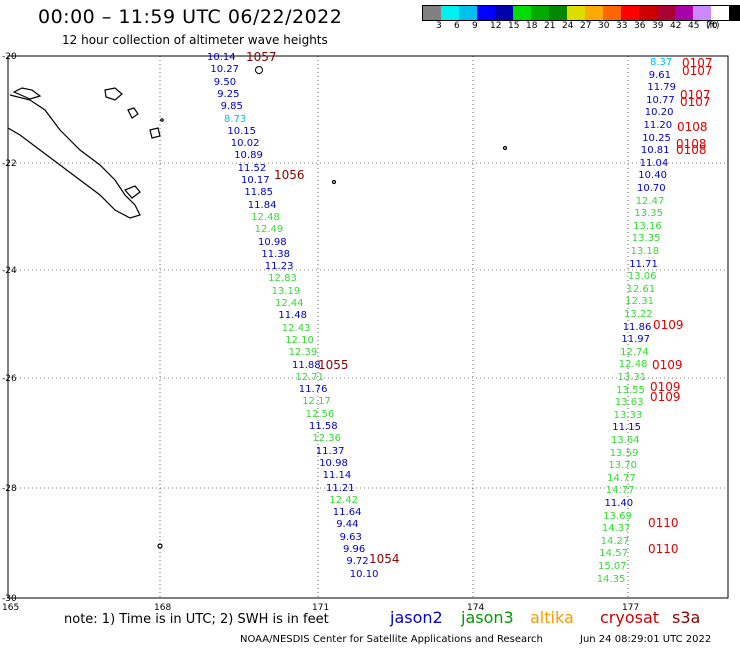 The image size is (740, 650). Describe the element at coordinates (619, 503) in the screenshot. I see `wave-height-value: 11.40` at that location.